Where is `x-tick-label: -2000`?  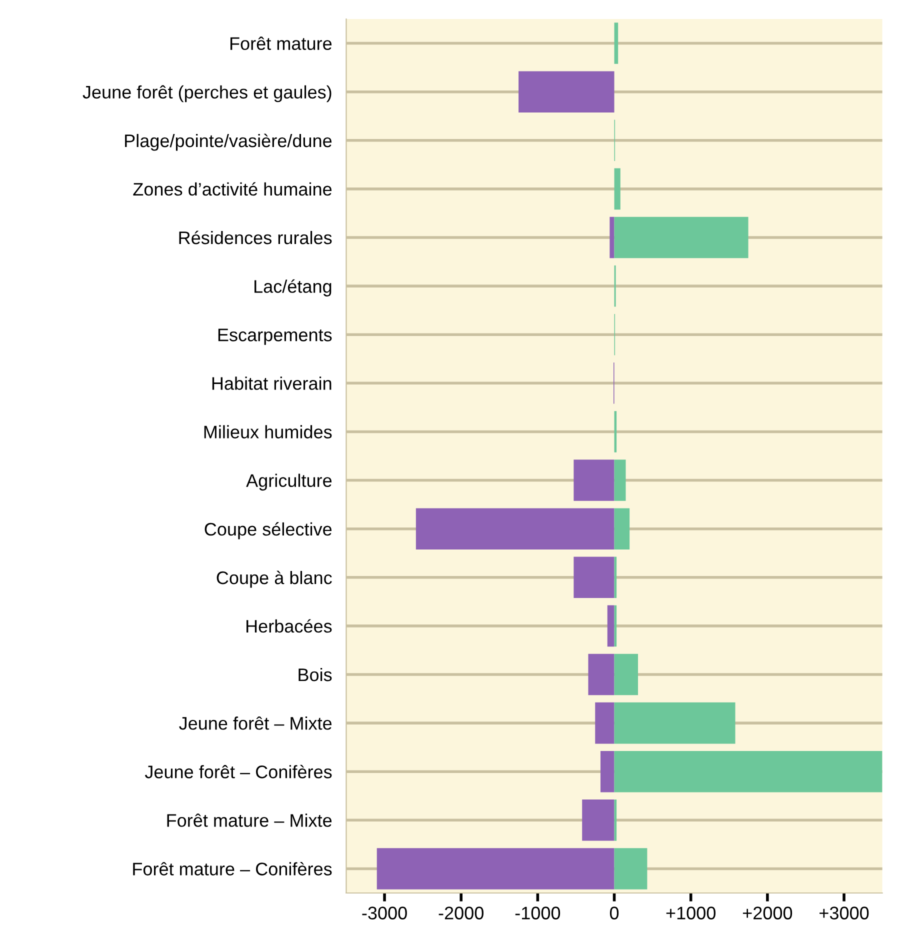 x-tick-label: -2000 is located at coordinates (461, 913).